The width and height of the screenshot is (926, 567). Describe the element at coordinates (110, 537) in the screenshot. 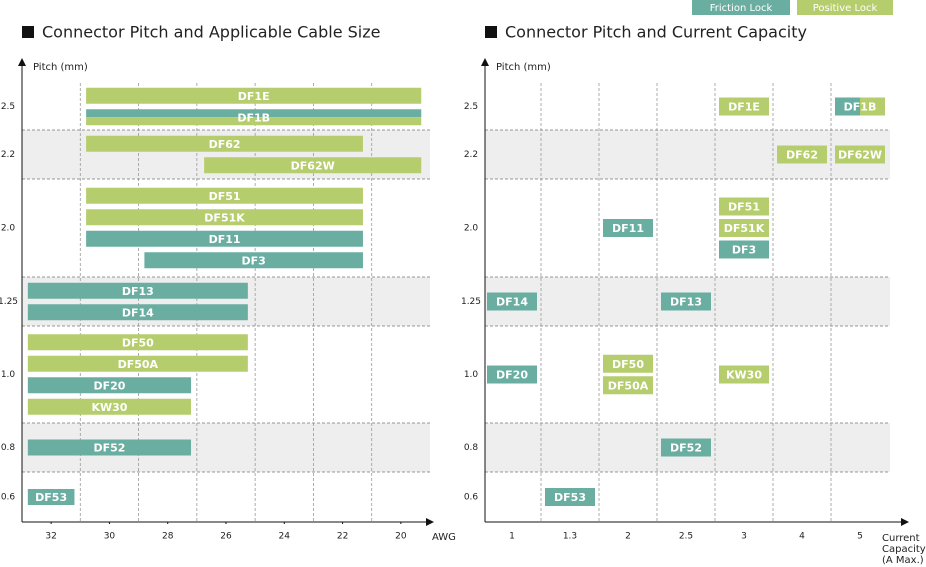

I see `x-tick-label: 30` at that location.